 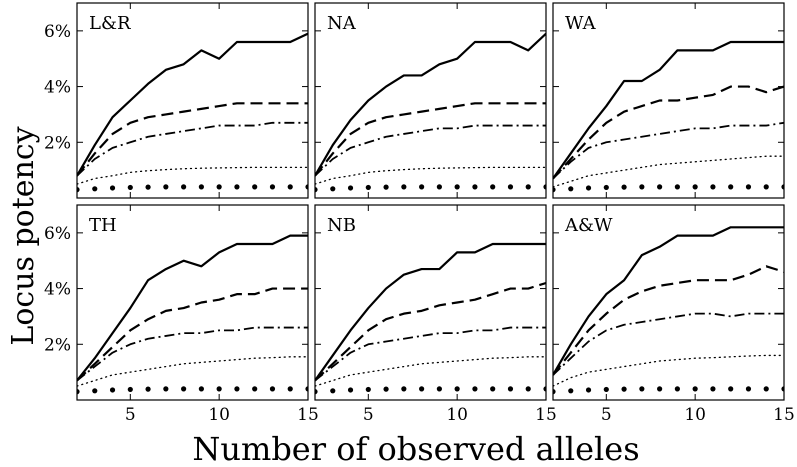 What do you see at coordinates (342, 23) in the screenshot?
I see `panel-label: NA` at bounding box center [342, 23].